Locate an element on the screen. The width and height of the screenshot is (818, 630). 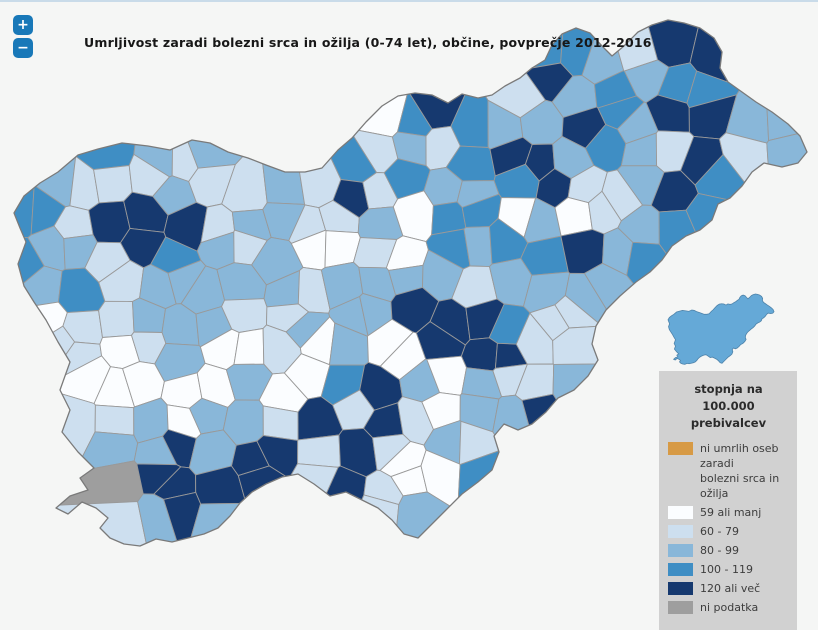
legend-title: stopnja na 100.000 prebivalcev is located at coordinates (728, 406).